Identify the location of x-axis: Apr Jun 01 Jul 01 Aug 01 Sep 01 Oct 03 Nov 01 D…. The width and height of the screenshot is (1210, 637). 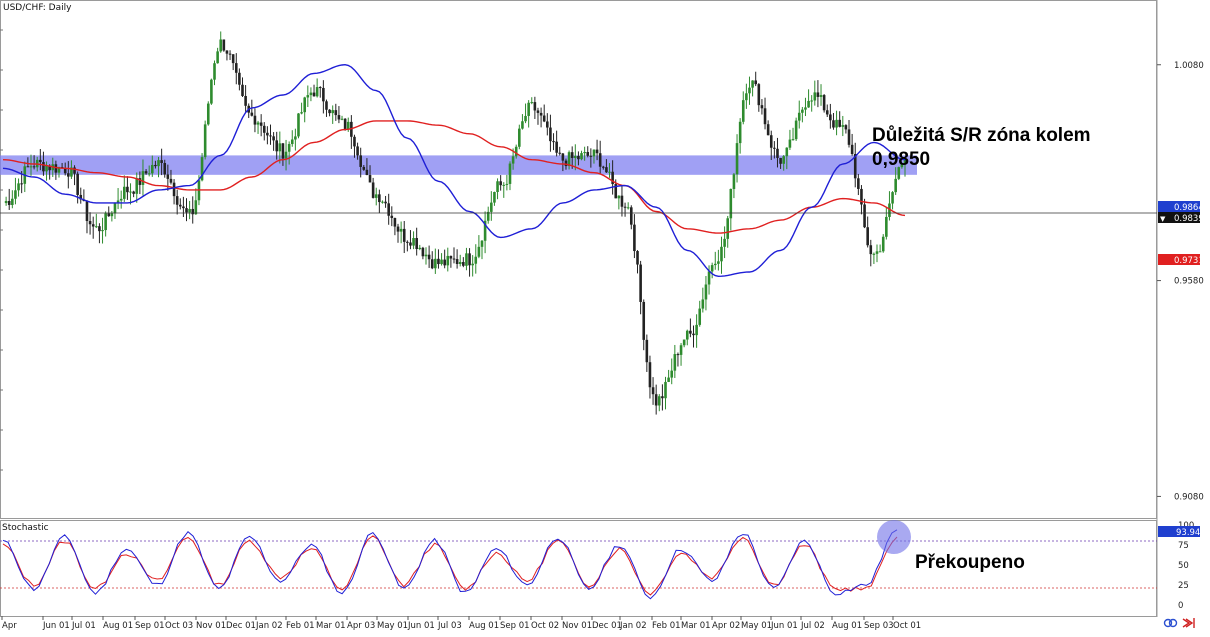
(461, 623).